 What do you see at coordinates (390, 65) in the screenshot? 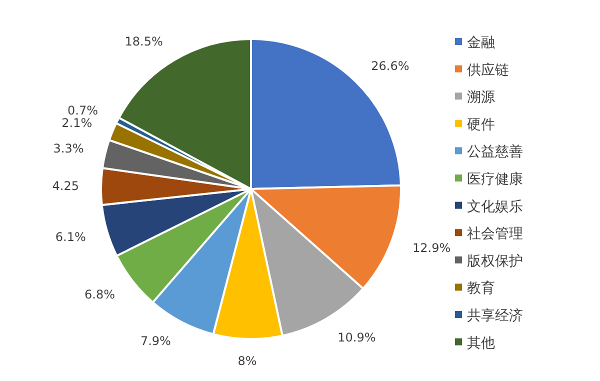
I see `data-label: 26.6%` at bounding box center [390, 65].